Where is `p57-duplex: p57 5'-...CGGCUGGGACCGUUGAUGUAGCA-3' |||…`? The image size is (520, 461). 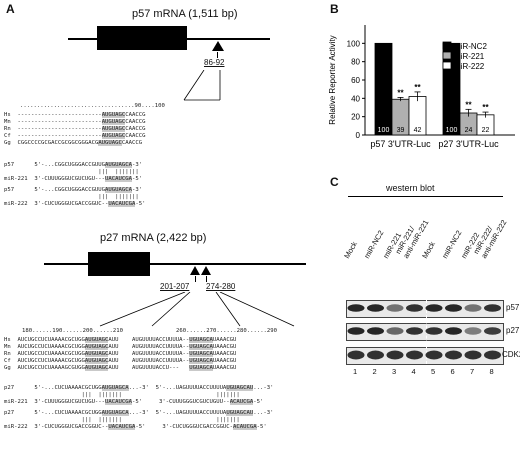
p57-duplex: p57 5'-...CGGCUGGGACCGUUGAUGUAGCA-3' |||… is located at coordinates (74, 185).